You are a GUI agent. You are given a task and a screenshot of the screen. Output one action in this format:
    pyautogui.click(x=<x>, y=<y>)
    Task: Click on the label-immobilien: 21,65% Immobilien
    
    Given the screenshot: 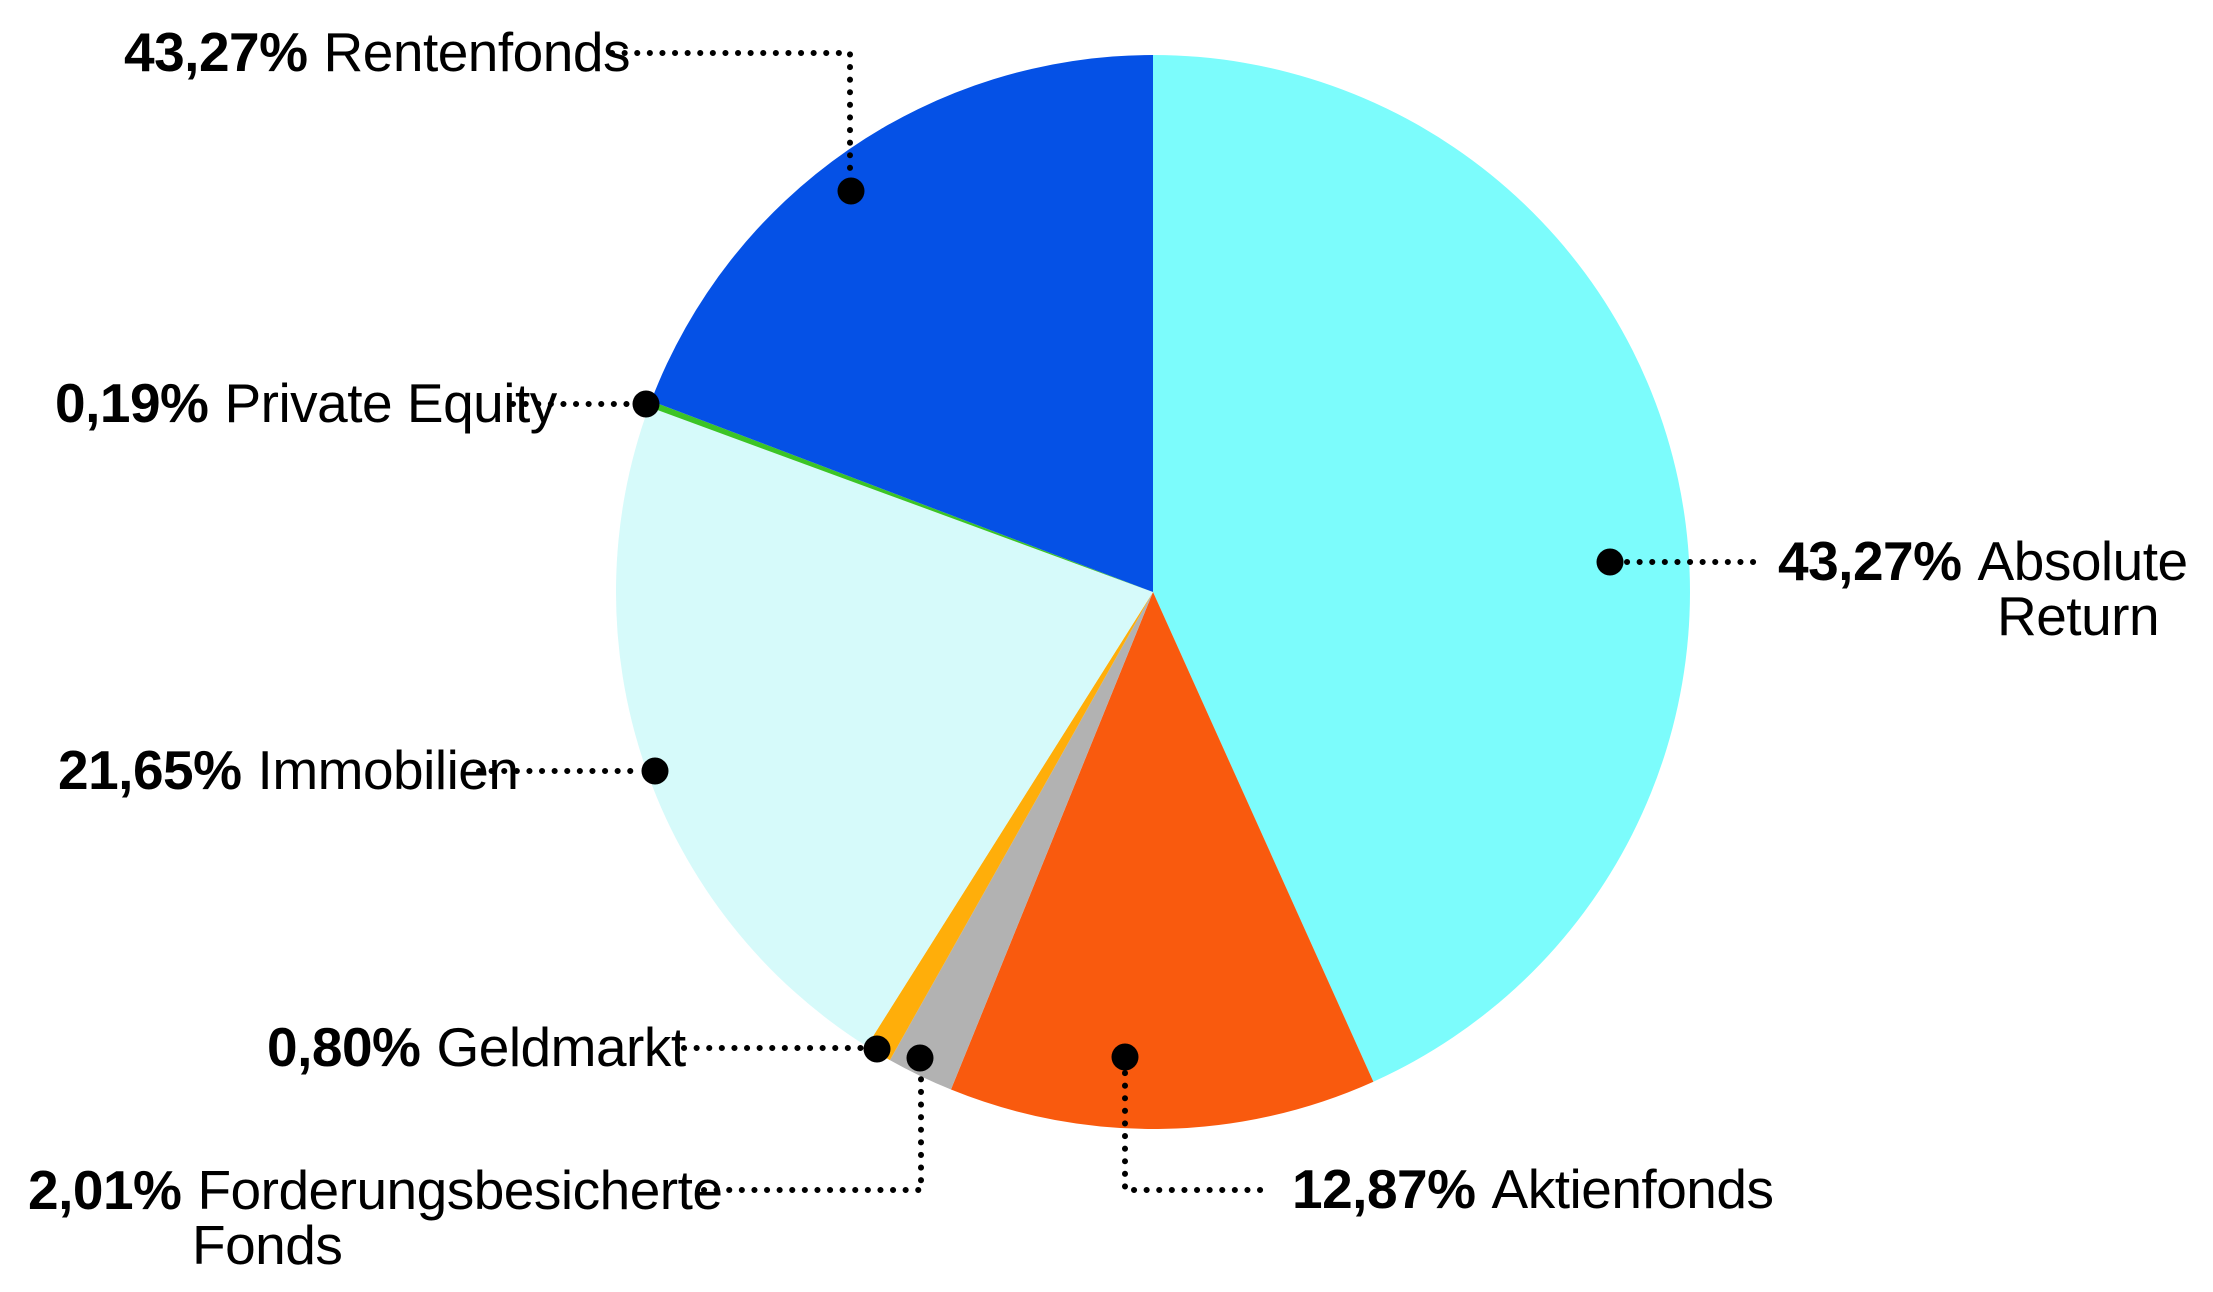 What is the action you would take?
    pyautogui.click(x=288, y=770)
    